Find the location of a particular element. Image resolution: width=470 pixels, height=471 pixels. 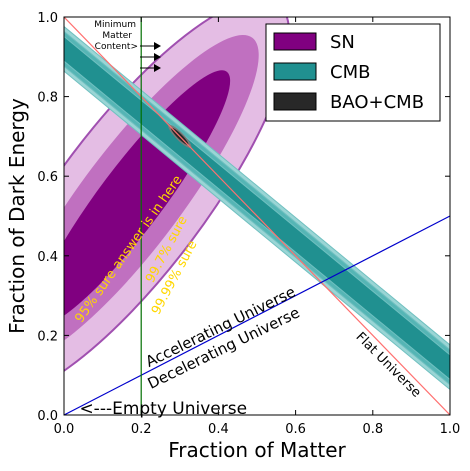

y-tick-label: 0.6 is located at coordinates (47, 177).